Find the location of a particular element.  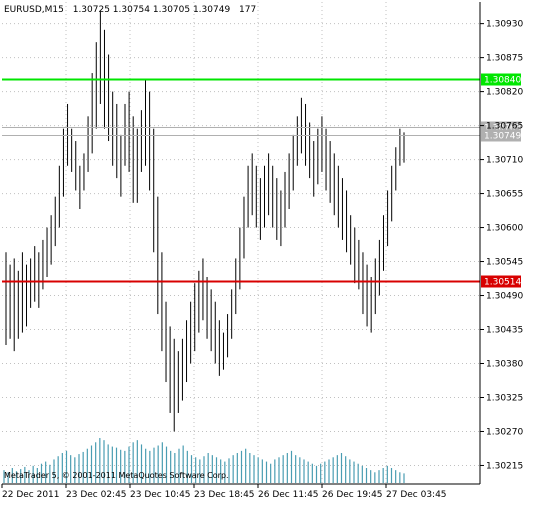

ohlc-values: 1.30725 1.30754 1.30705 1.30749 is located at coordinates (151, 10).